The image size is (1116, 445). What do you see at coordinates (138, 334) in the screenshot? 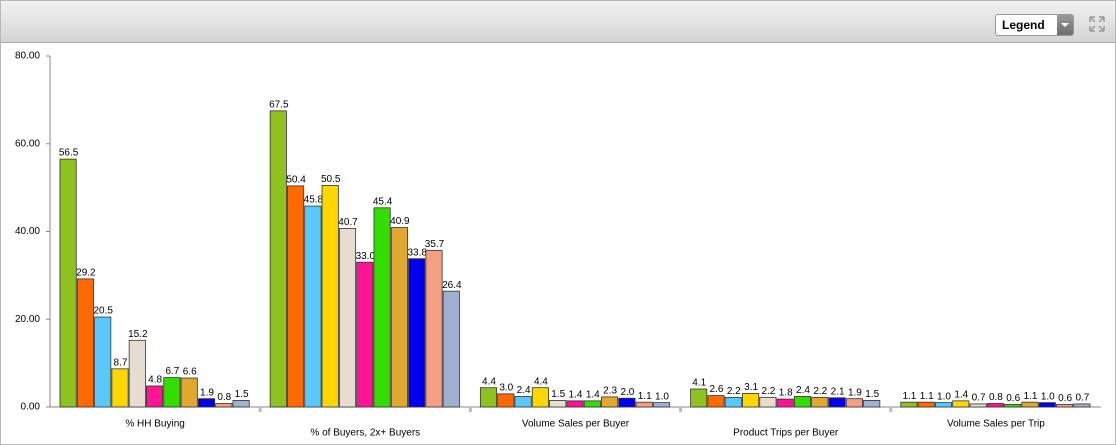
I see `value-label: 15.2` at bounding box center [138, 334].